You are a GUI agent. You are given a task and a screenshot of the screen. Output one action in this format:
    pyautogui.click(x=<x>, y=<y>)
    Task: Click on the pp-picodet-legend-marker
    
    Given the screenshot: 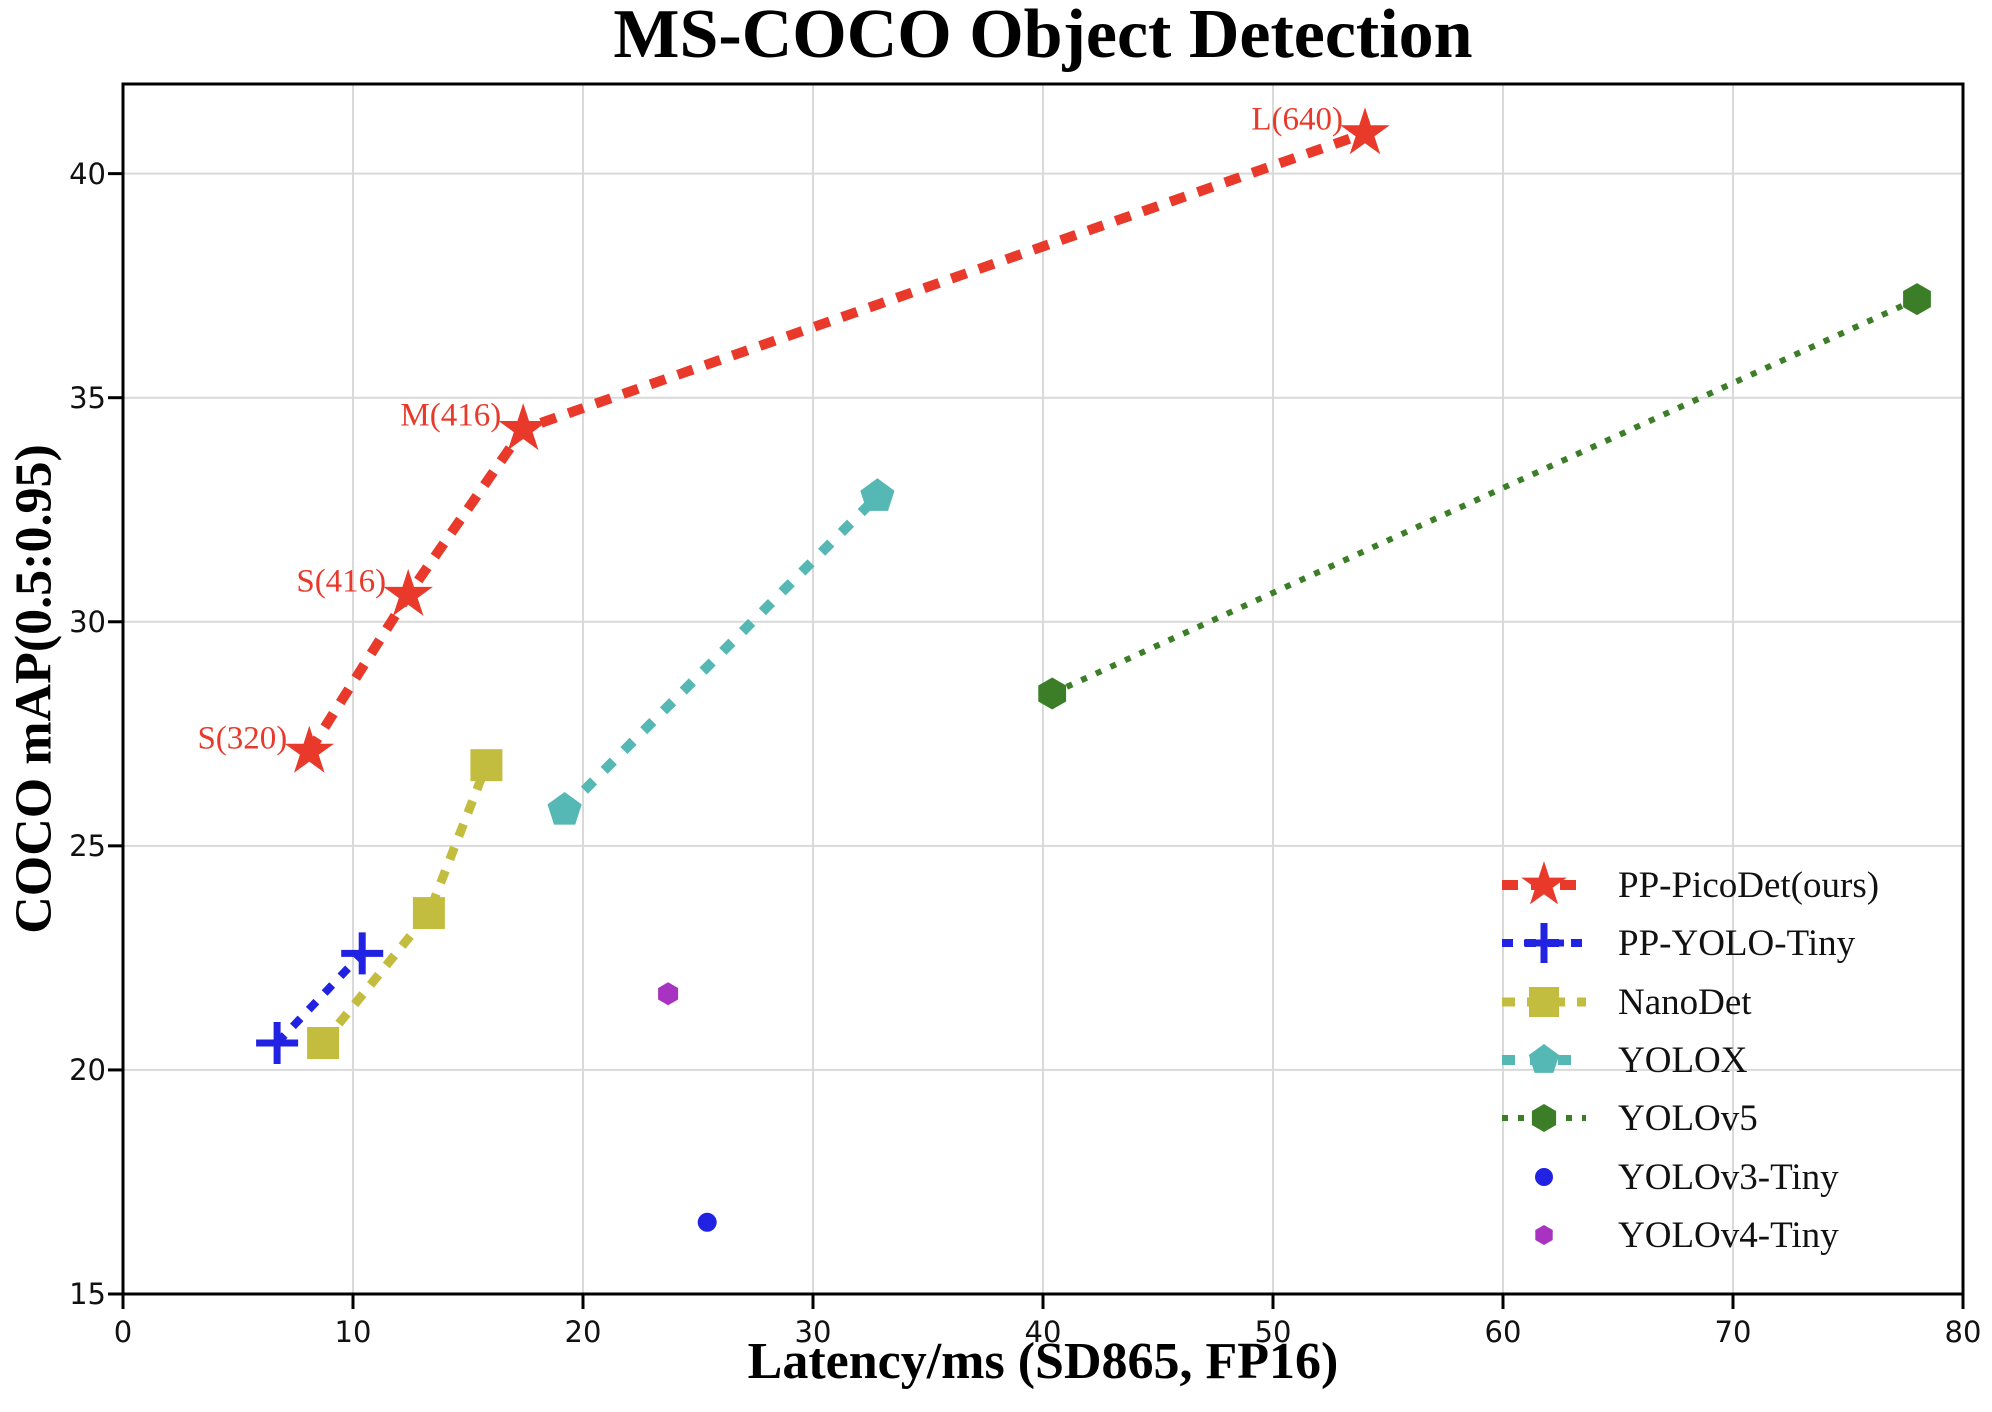 What is the action you would take?
    pyautogui.click(x=1544, y=883)
    